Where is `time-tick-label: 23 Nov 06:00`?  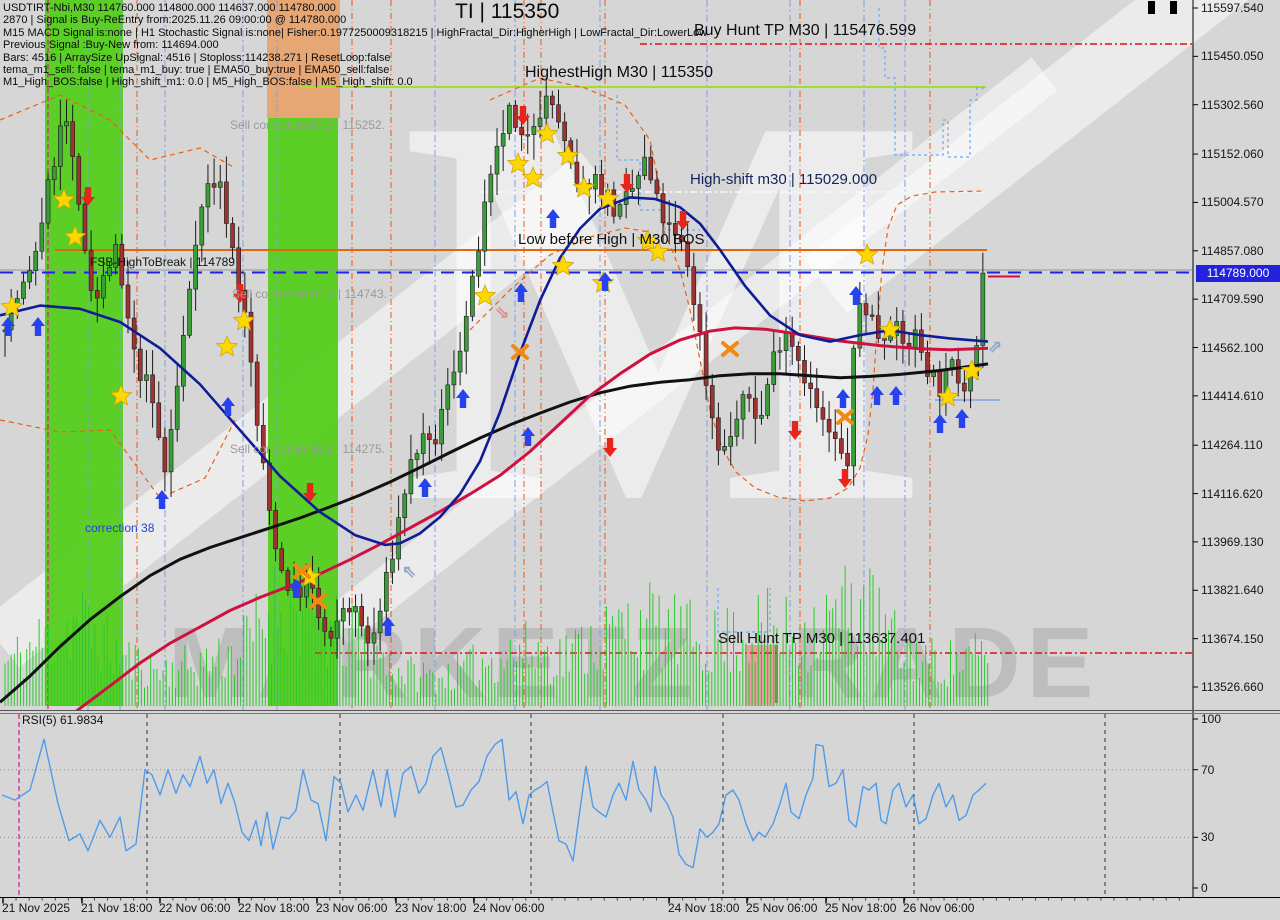
time-tick-label: 23 Nov 06:00 is located at coordinates (352, 908).